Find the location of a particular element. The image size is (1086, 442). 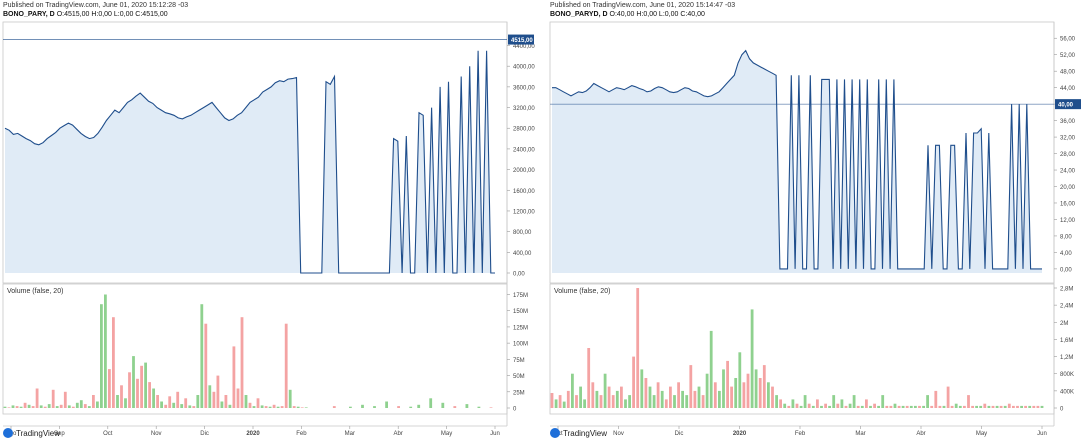

price-tick-label: 2800,00 is located at coordinates (524, 130).